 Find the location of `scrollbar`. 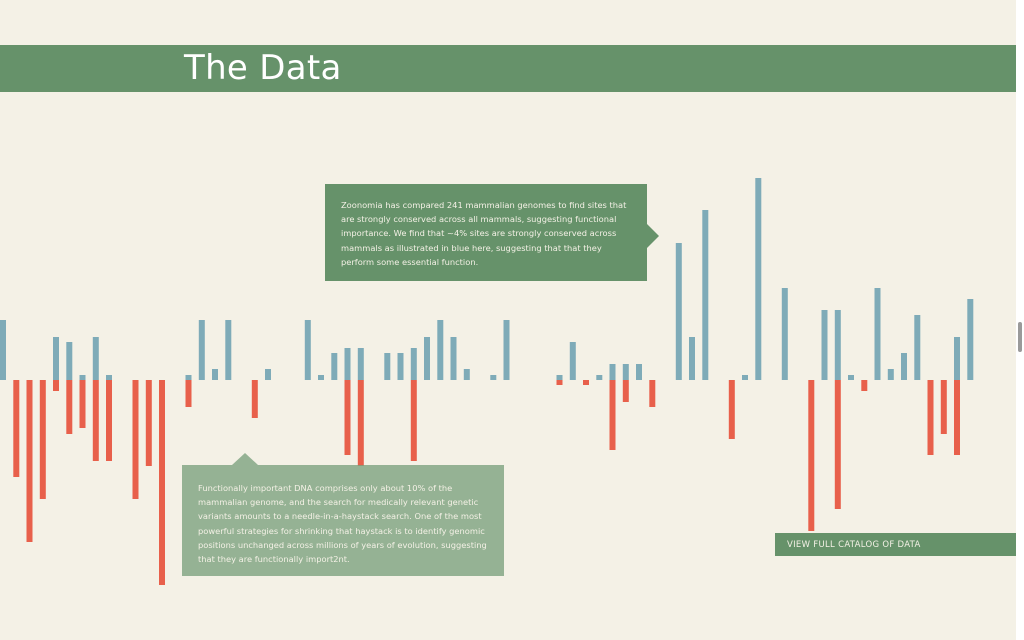

scrollbar is located at coordinates (1020, 320).